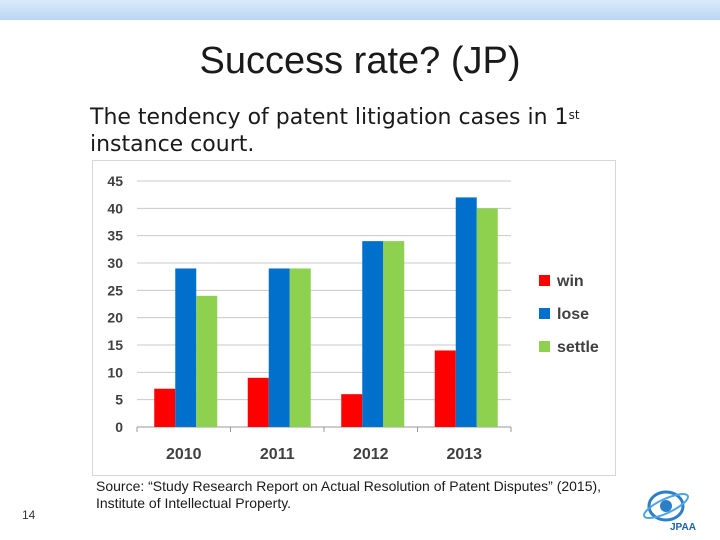 The height and width of the screenshot is (540, 720). I want to click on subtitle-superscript: st, so click(574, 115).